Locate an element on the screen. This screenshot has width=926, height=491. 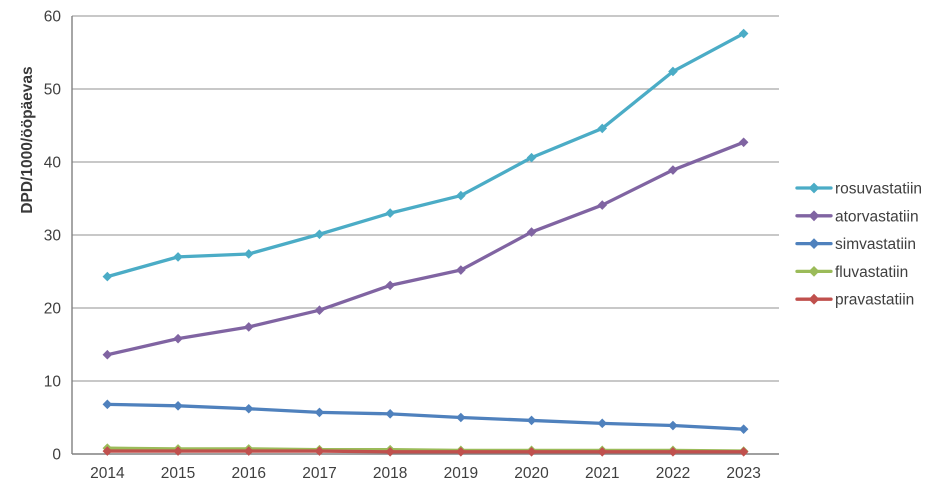
legend-label-fluvastatiin: fluvastatiin is located at coordinates (871, 272).